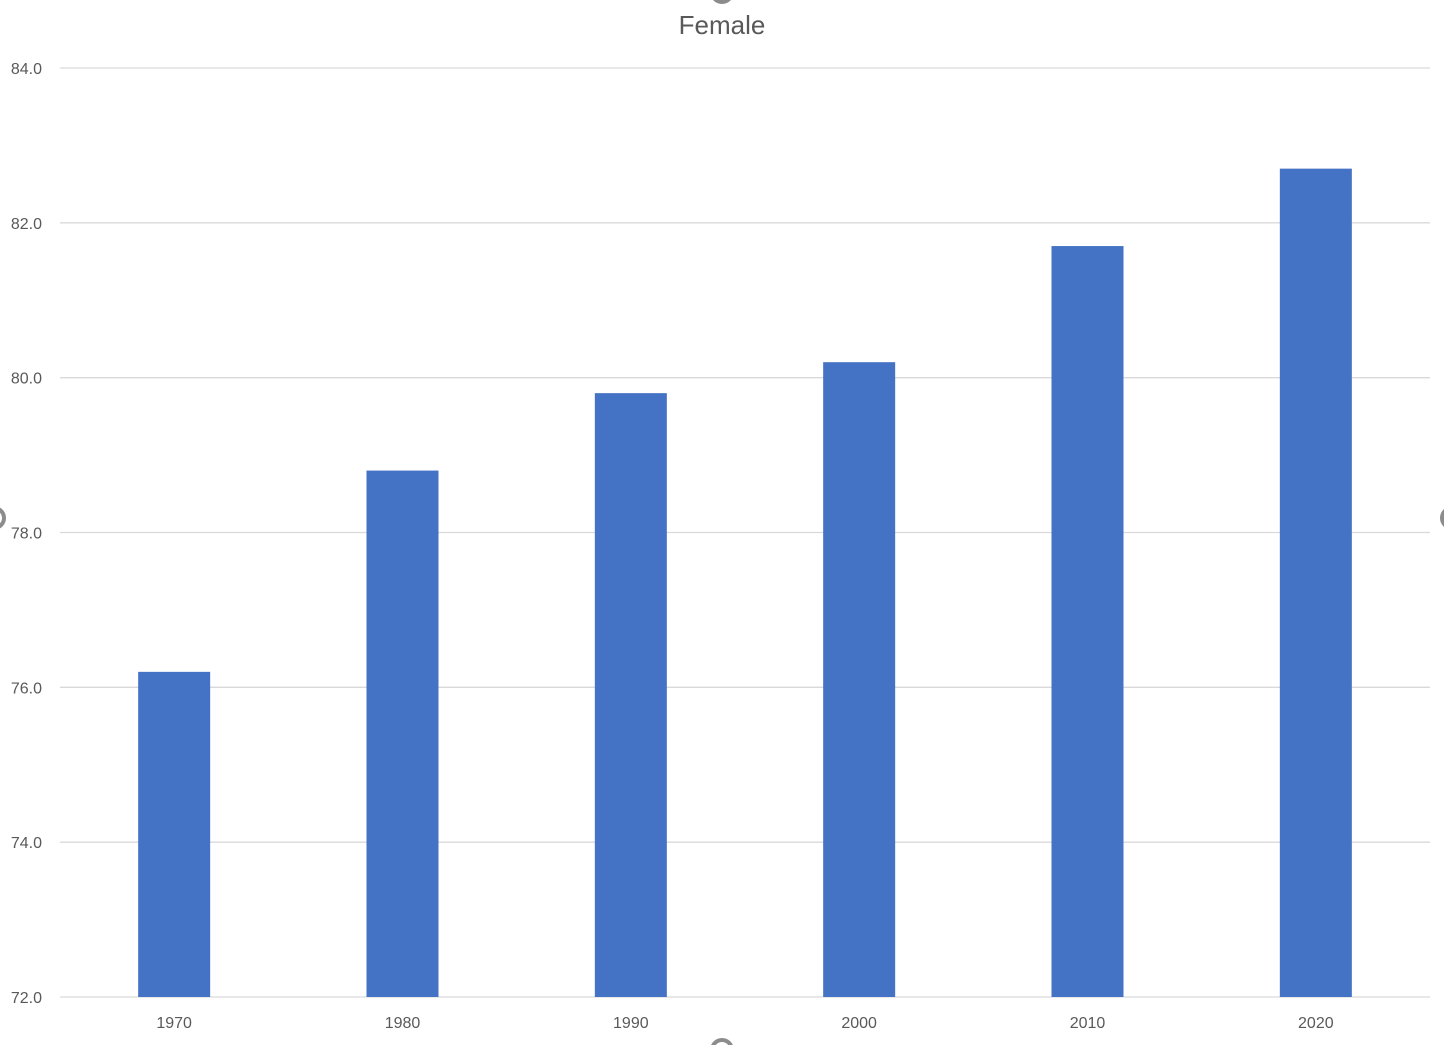 The height and width of the screenshot is (1045, 1444). I want to click on y-axis-tick-labels: 72.0 74.0 76.0 78.0 80.0 82.0 84.0, so click(26, 534).